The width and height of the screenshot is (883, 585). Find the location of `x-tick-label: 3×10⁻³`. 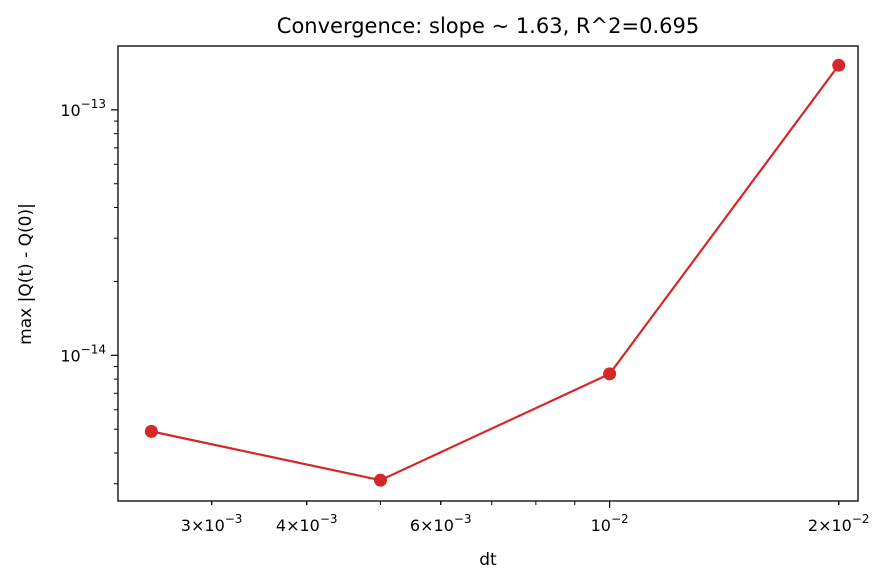

x-tick-label: 3×10⁻³ is located at coordinates (212, 523).